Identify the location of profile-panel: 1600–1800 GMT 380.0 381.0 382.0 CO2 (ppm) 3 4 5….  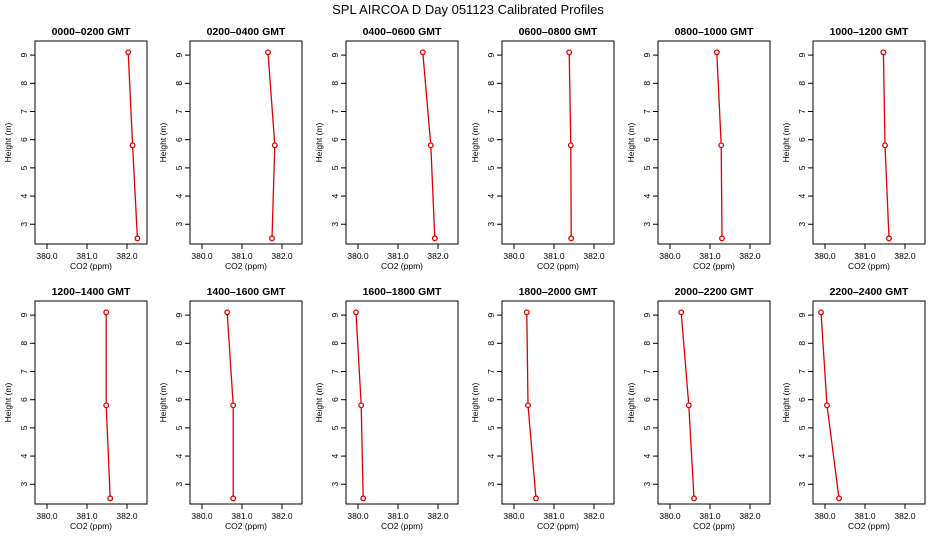
(386, 408).